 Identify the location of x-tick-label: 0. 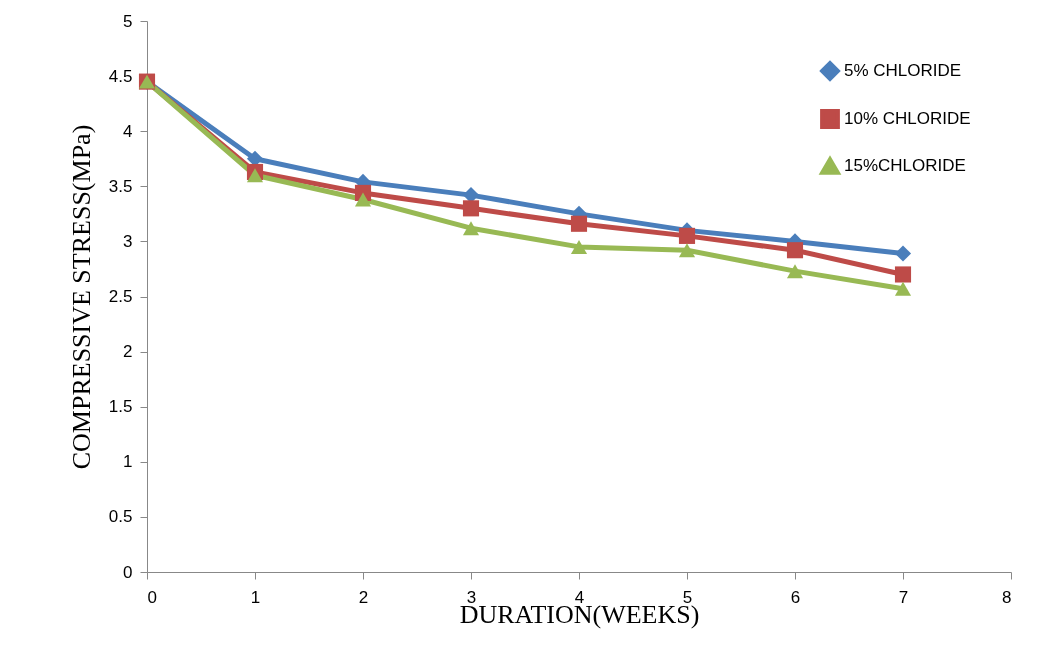
(152, 597).